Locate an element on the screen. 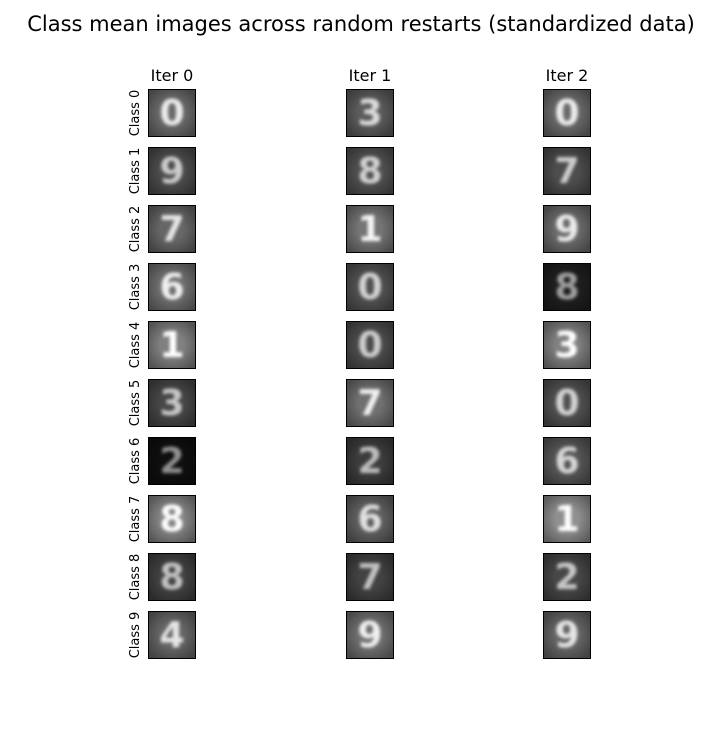 This screenshot has width=722, height=744. row-label: Class 4 is located at coordinates (135, 345).